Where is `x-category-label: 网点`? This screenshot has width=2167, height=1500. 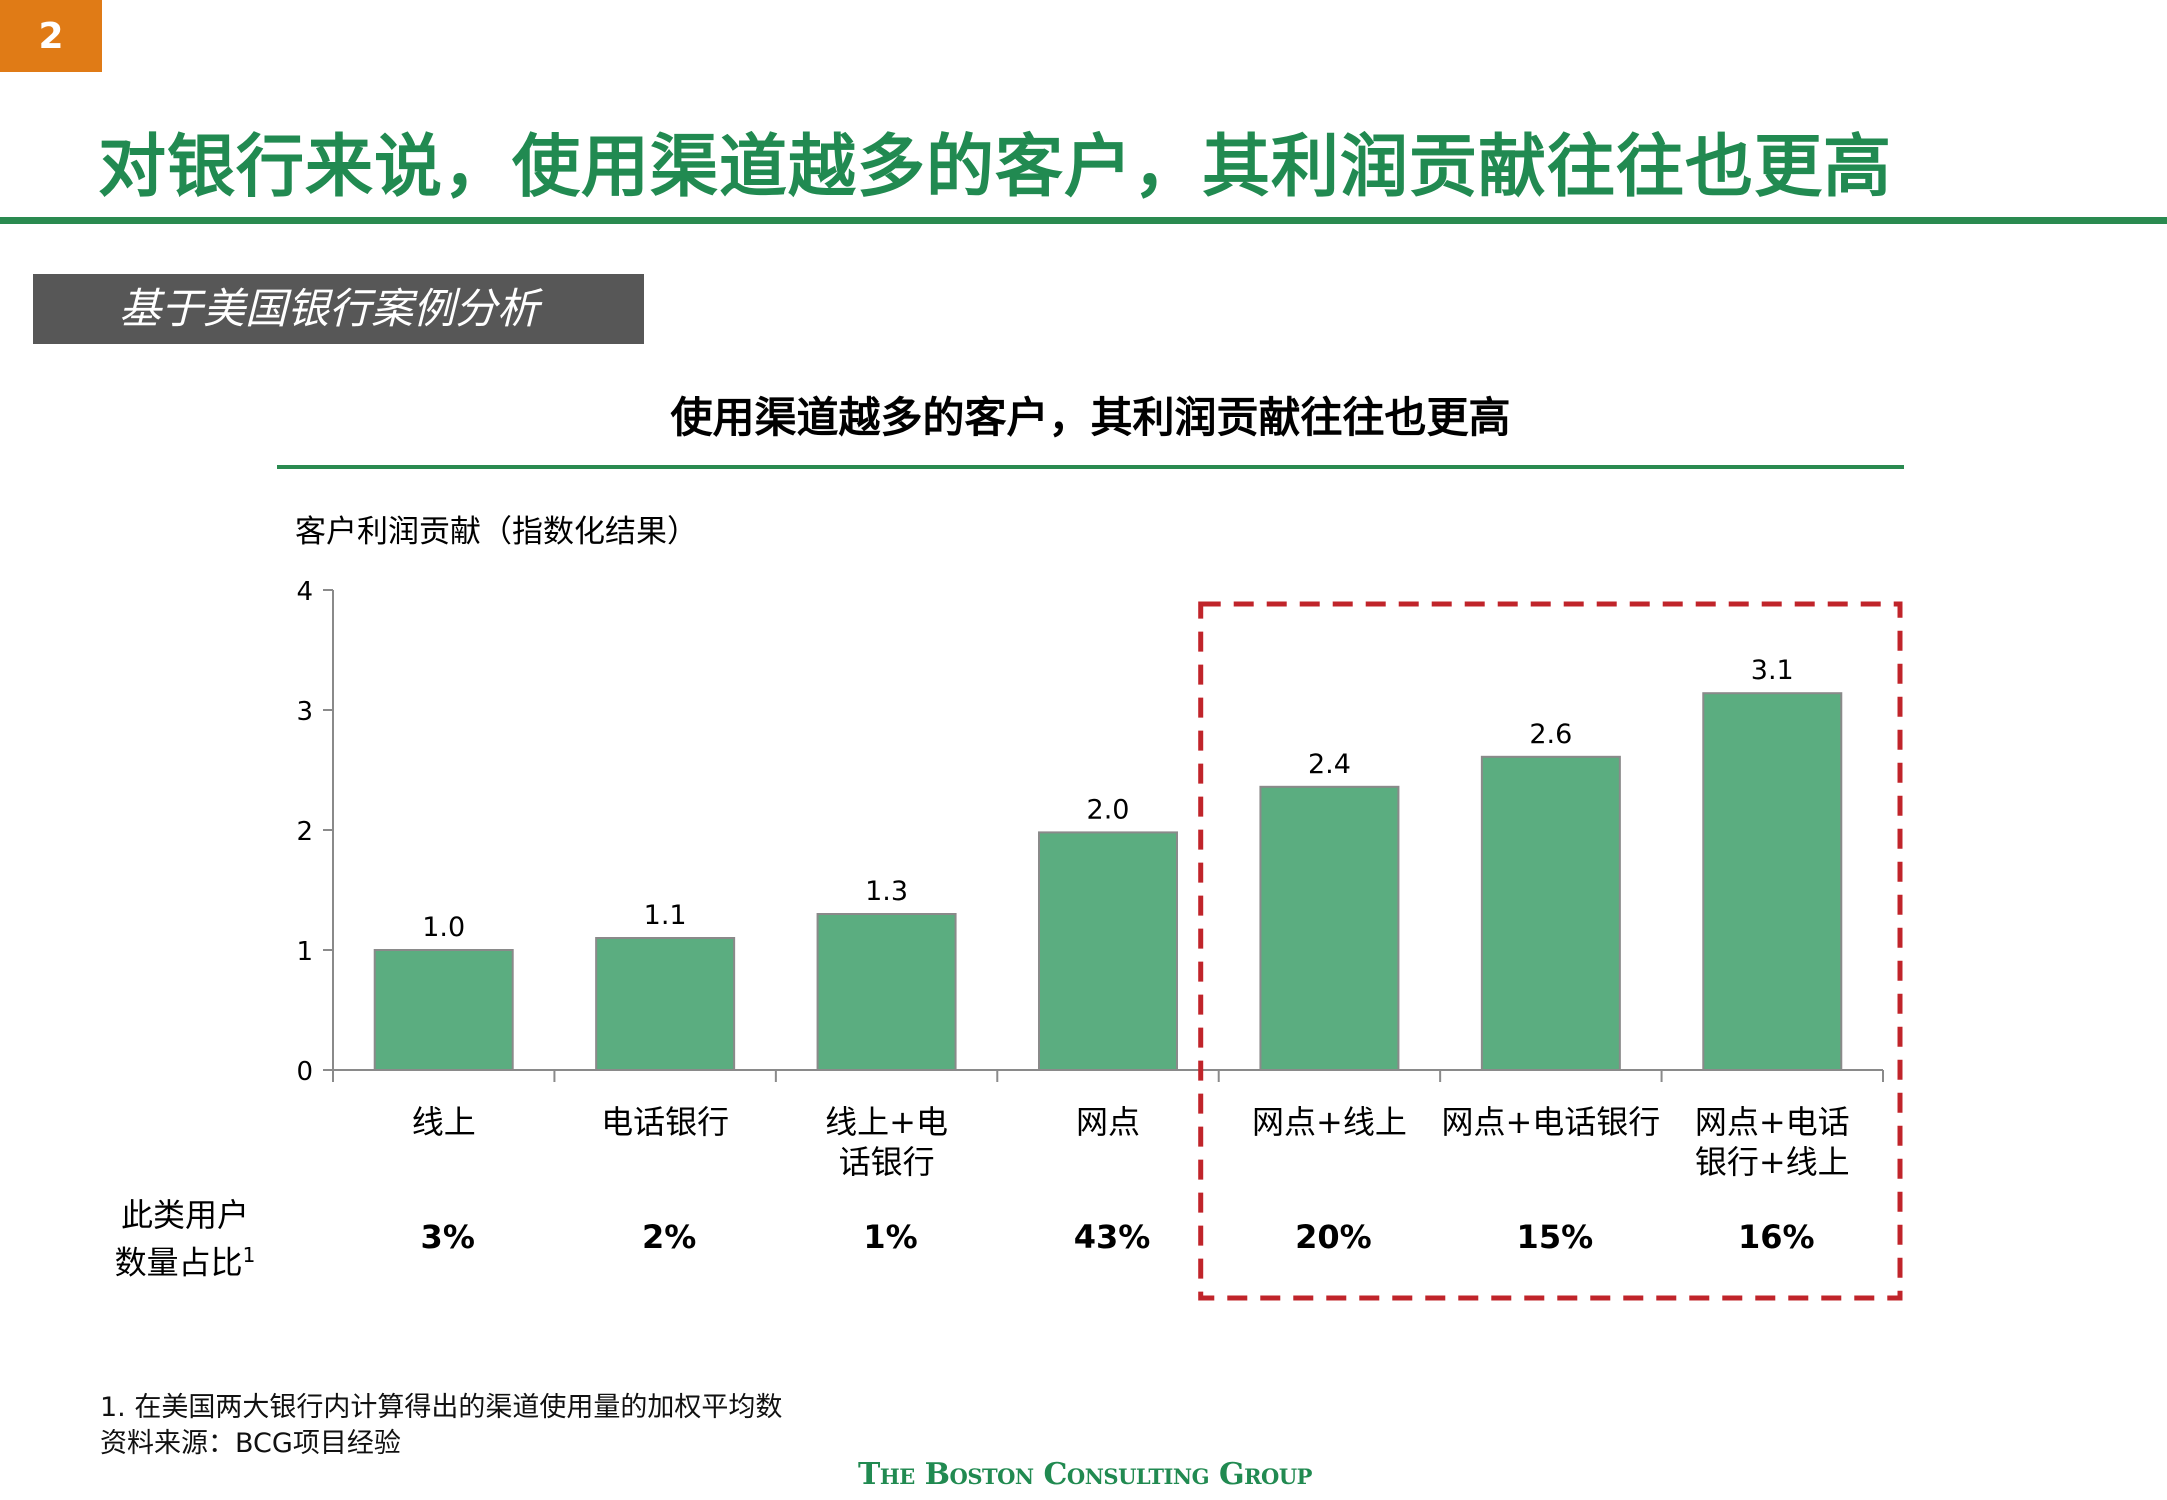 x-category-label: 网点 is located at coordinates (1108, 1122).